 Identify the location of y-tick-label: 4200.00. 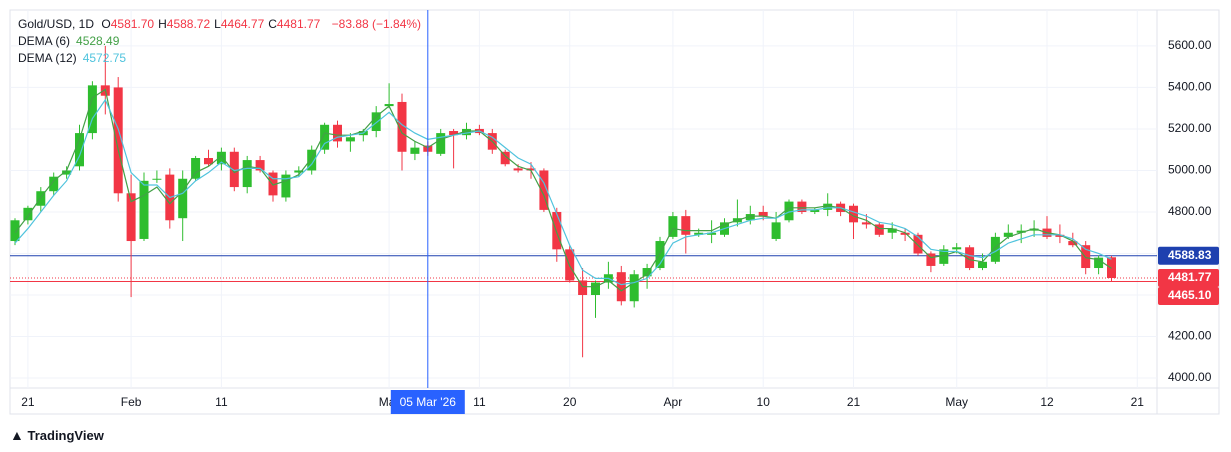
(1190, 336).